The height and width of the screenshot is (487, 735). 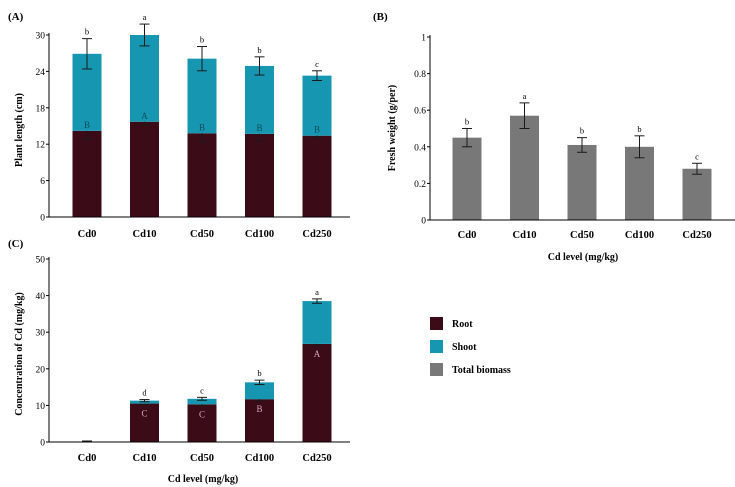 I want to click on panel-c-y-tick-label-2: 20, so click(x=41, y=370).